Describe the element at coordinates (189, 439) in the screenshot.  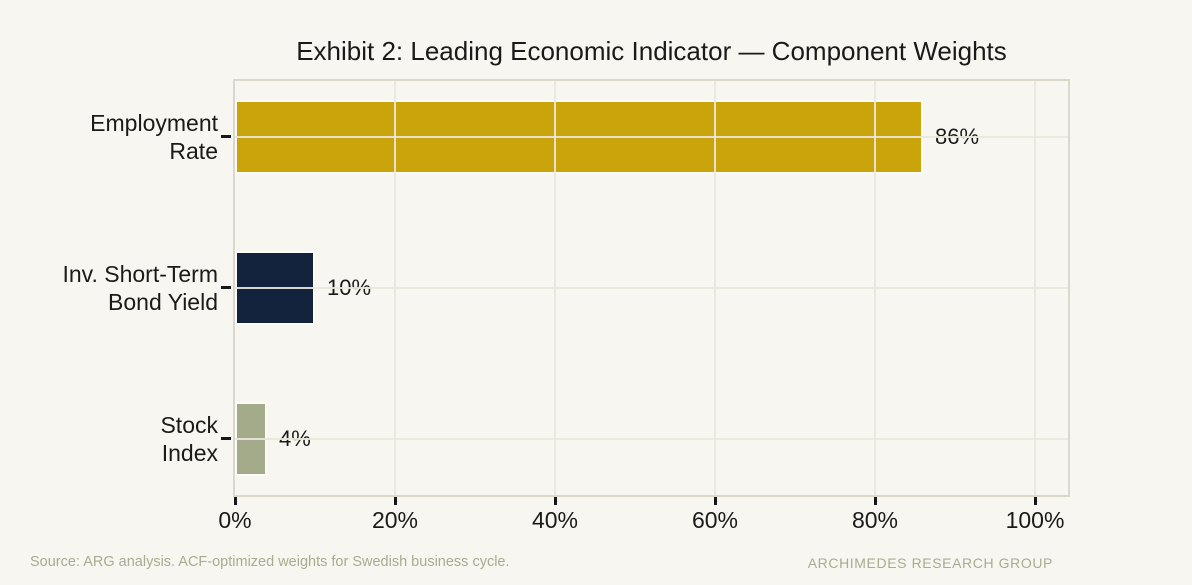
I see `category-label-stock-index: Stock Index` at that location.